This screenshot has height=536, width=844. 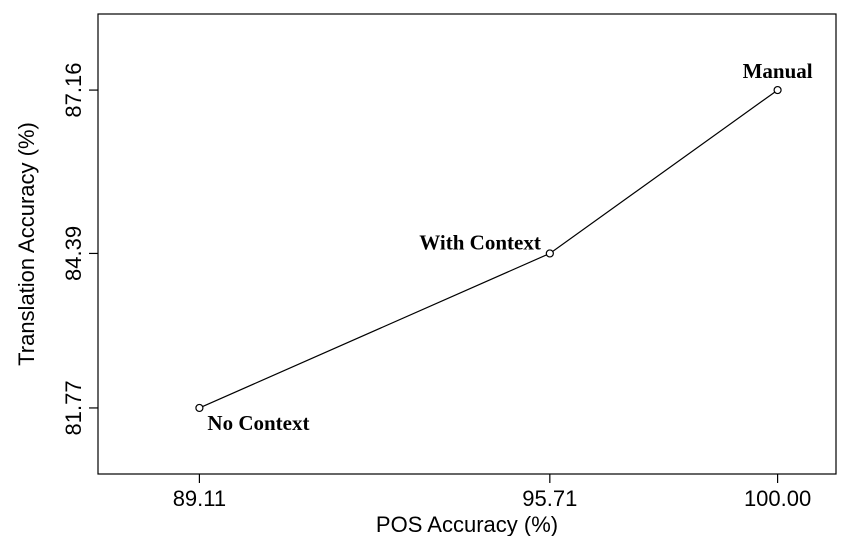 What do you see at coordinates (549, 498) in the screenshot?
I see `x-tick-label: 95.71` at bounding box center [549, 498].